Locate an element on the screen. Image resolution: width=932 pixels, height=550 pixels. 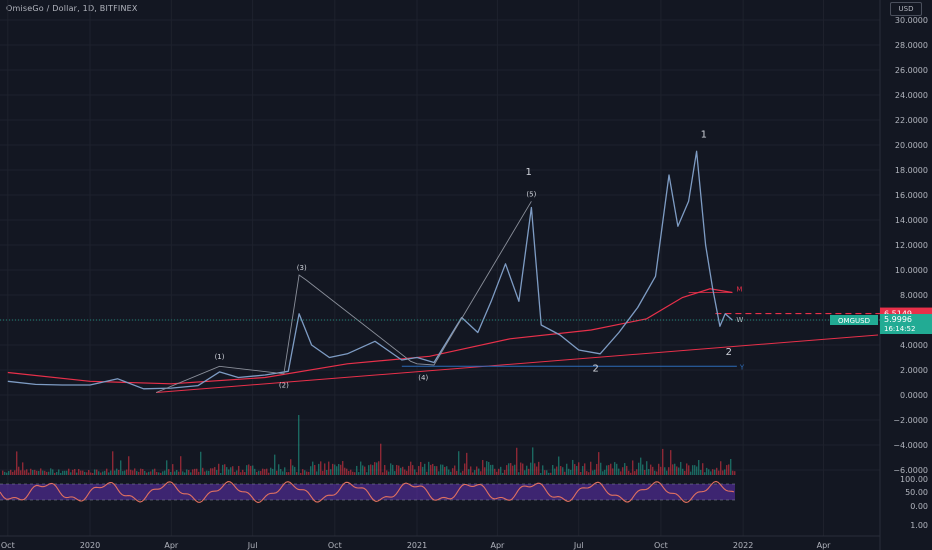
y-tick-label: 8.0000 is located at coordinates (914, 295).